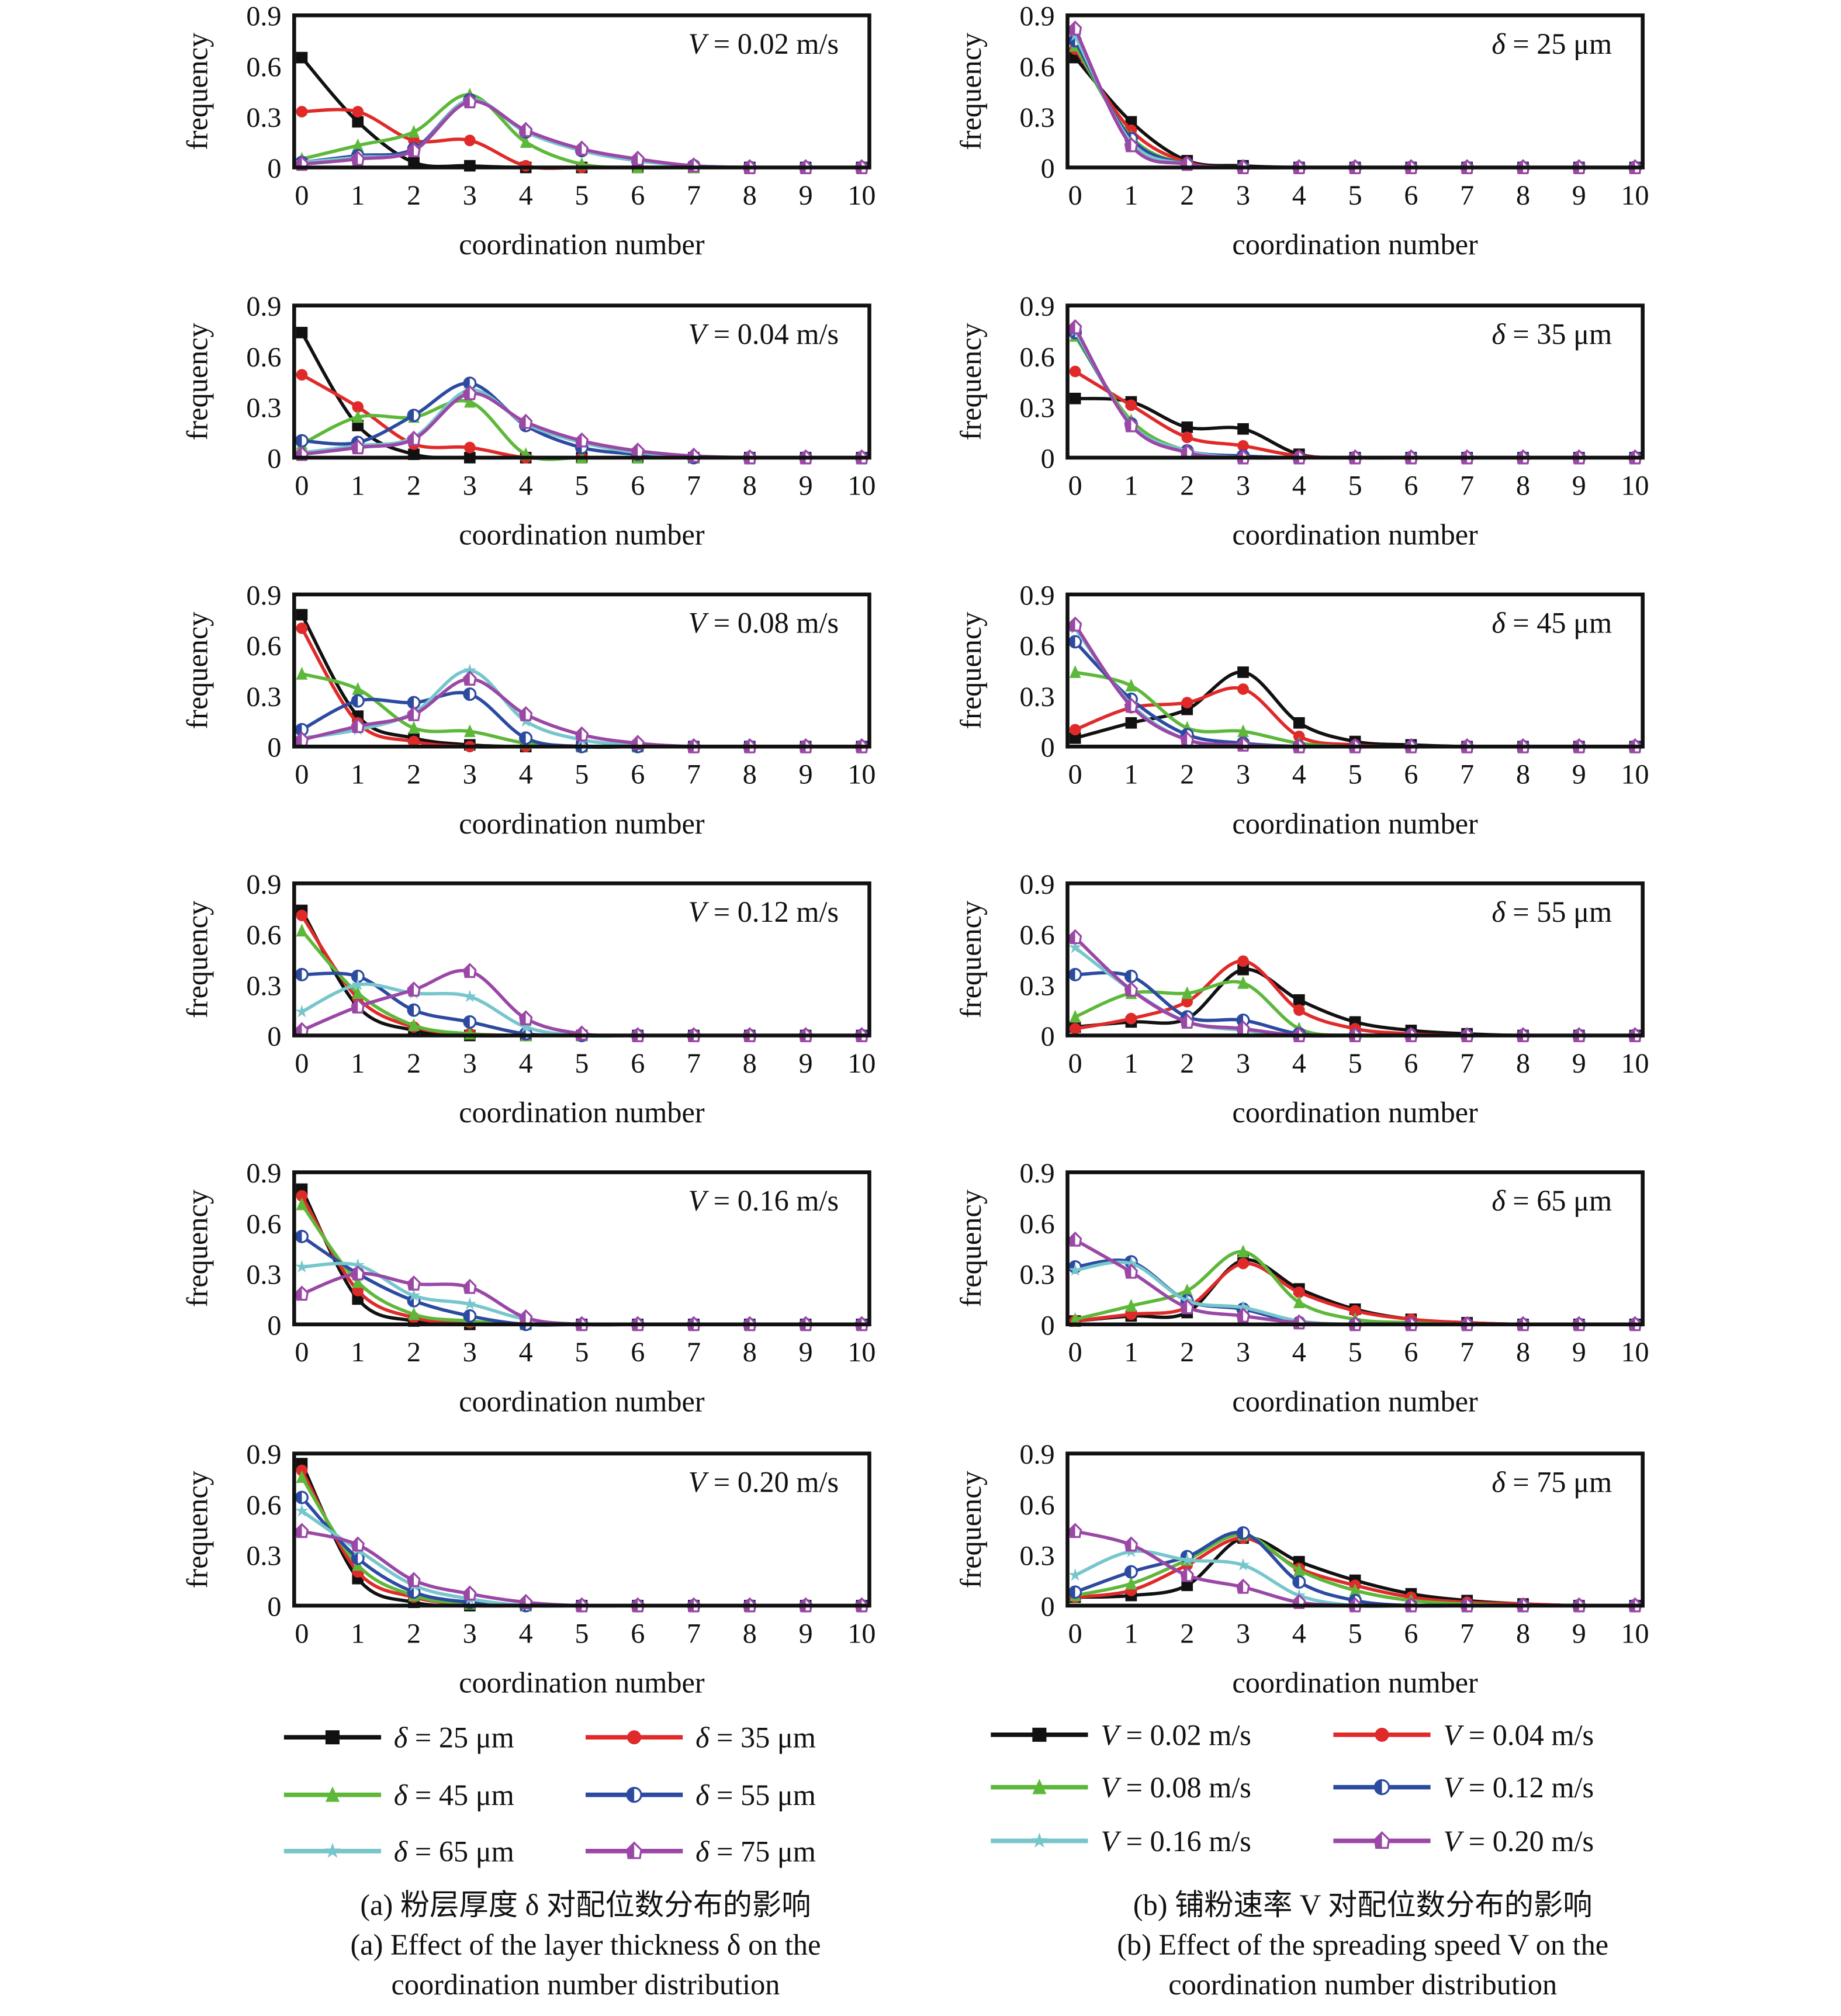 The height and width of the screenshot is (2016, 1841). Describe the element at coordinates (1559, 1481) in the screenshot. I see `panel-label-value: = 75 μm` at that location.